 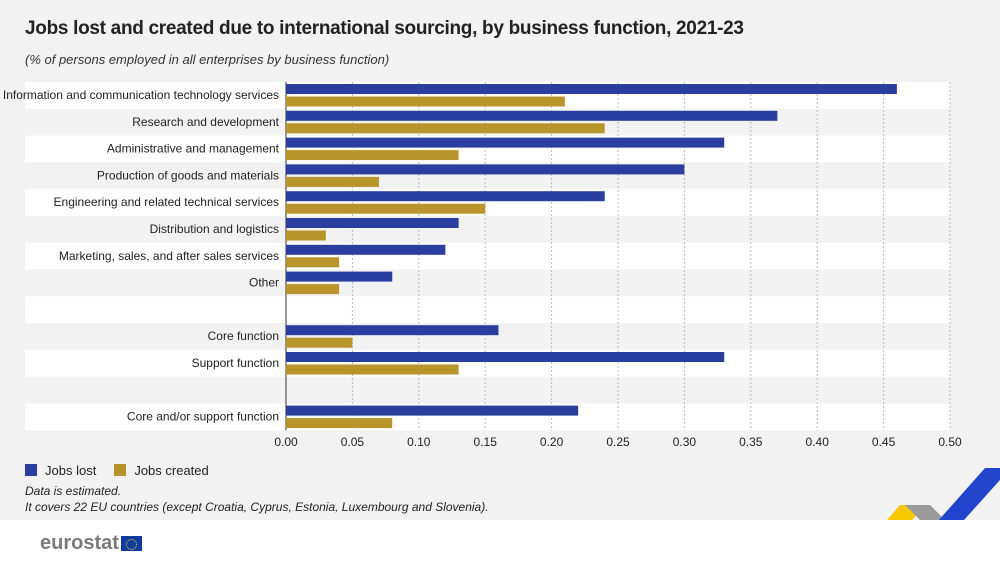 I want to click on legend-label: Jobs lost, so click(x=71, y=470).